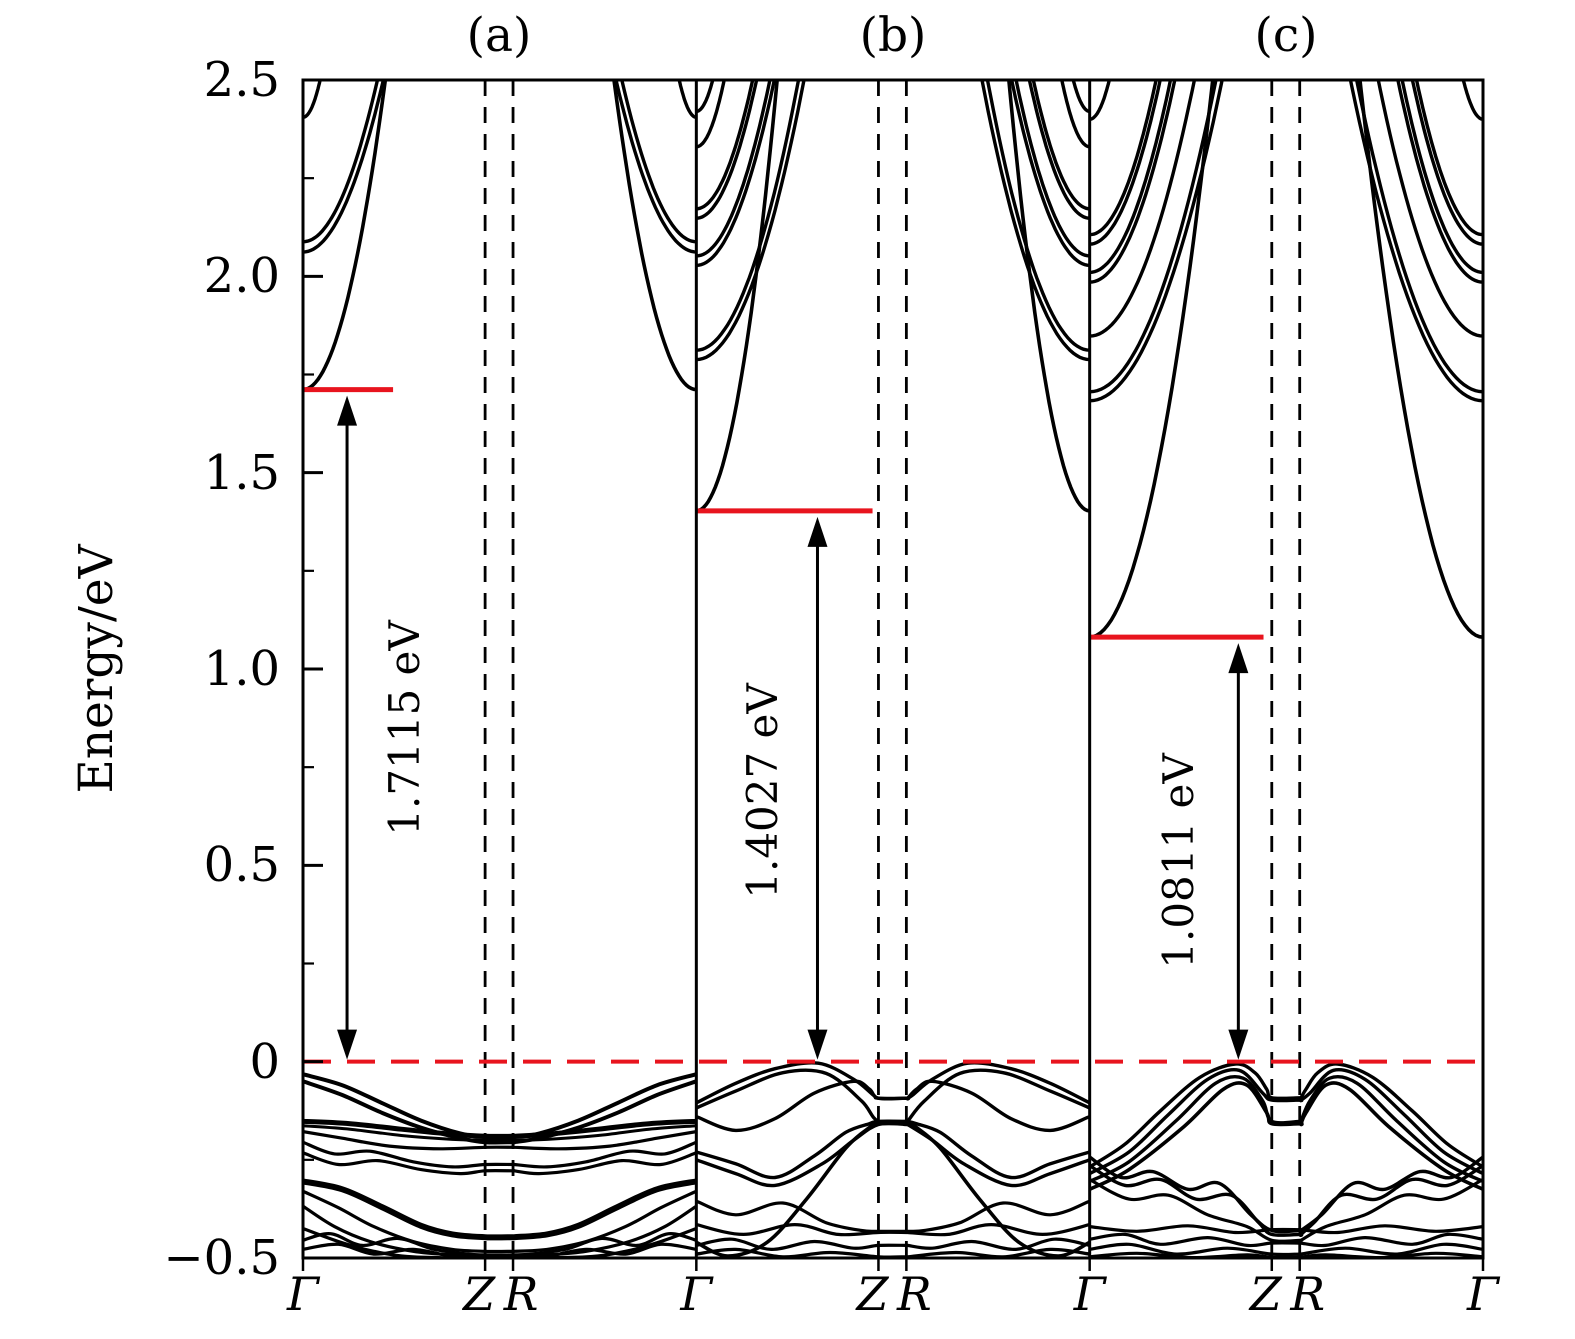  What do you see at coordinates (893, 35) in the screenshot?
I see `panel-b-label: (b)` at bounding box center [893, 35].